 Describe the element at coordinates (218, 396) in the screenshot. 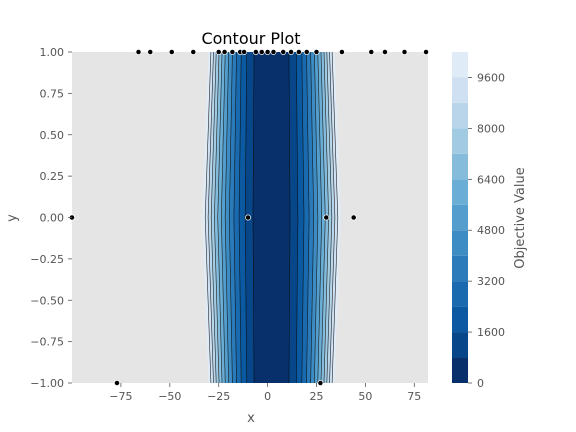

I see `x-tick-label: −25` at that location.